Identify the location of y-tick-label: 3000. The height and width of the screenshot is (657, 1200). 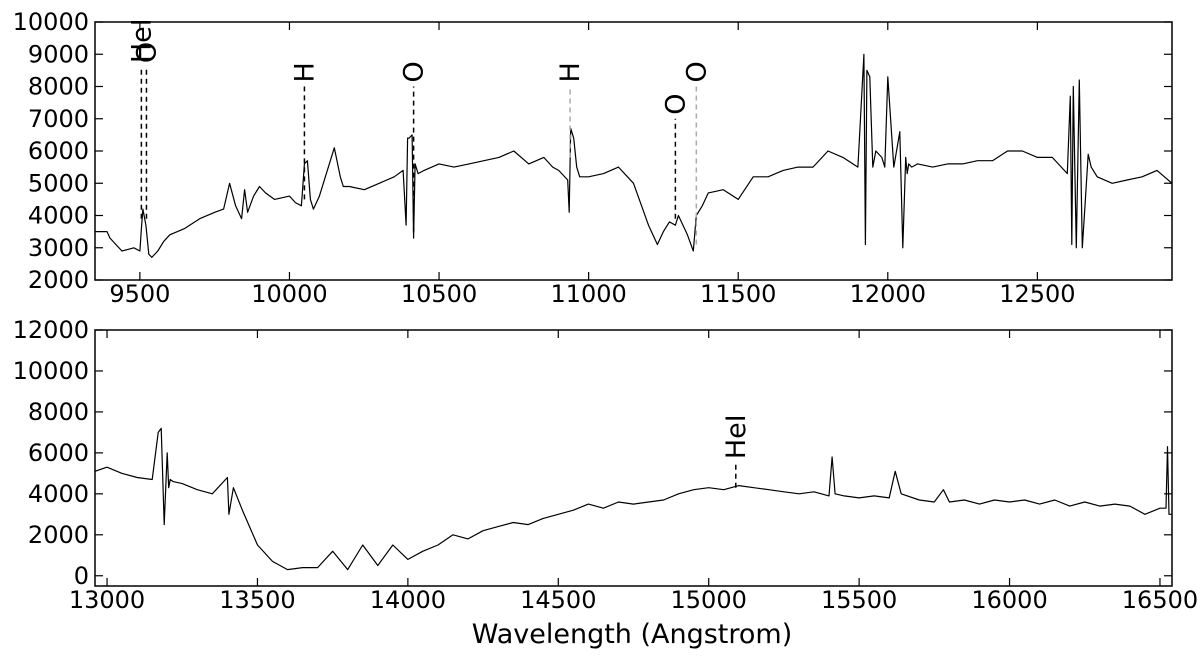
(58, 248).